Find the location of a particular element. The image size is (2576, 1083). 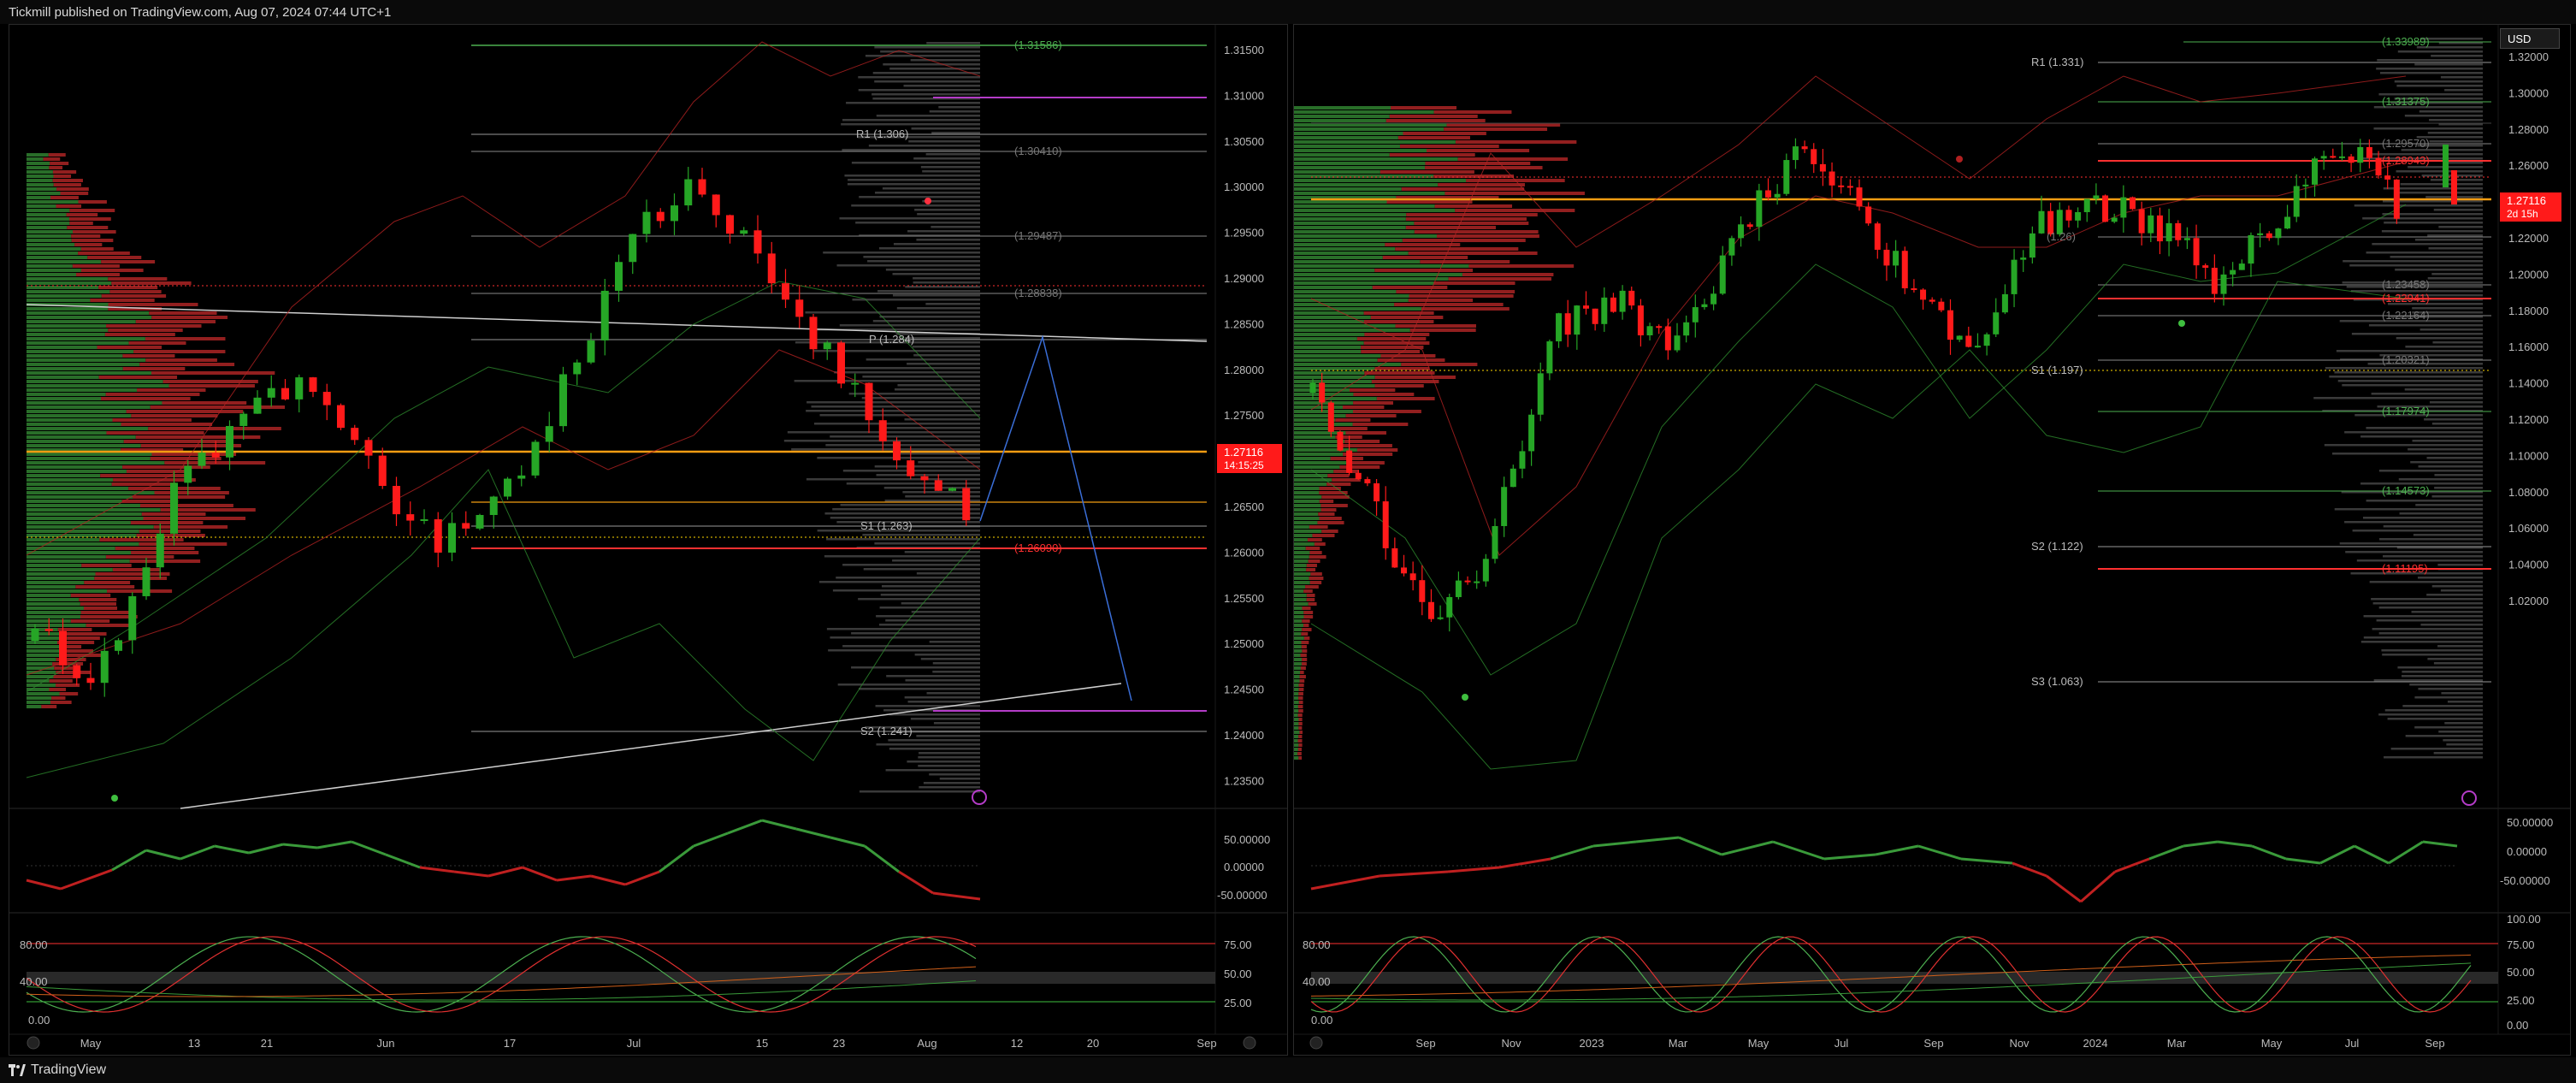

footer-brand: TradingView is located at coordinates (69, 1069).